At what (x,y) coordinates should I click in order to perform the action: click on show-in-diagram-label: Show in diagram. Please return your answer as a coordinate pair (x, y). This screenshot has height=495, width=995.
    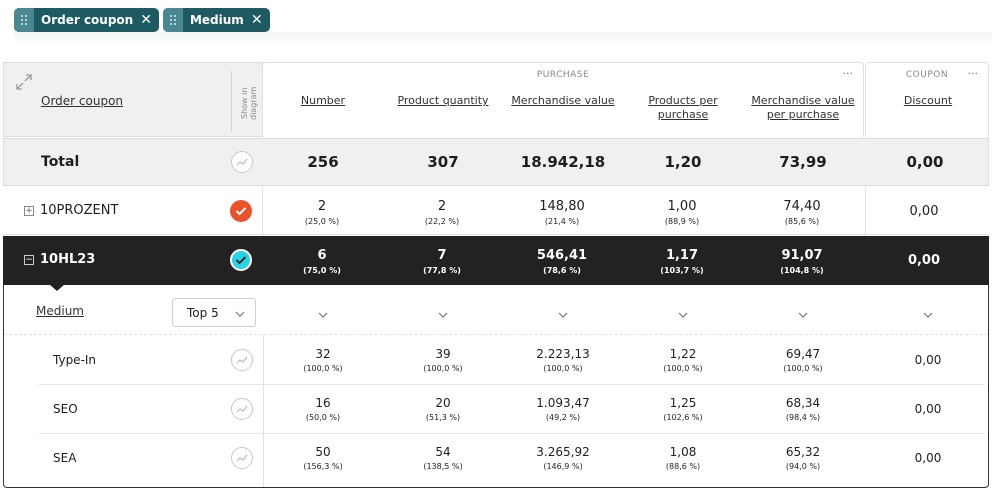
    Looking at the image, I should click on (249, 103).